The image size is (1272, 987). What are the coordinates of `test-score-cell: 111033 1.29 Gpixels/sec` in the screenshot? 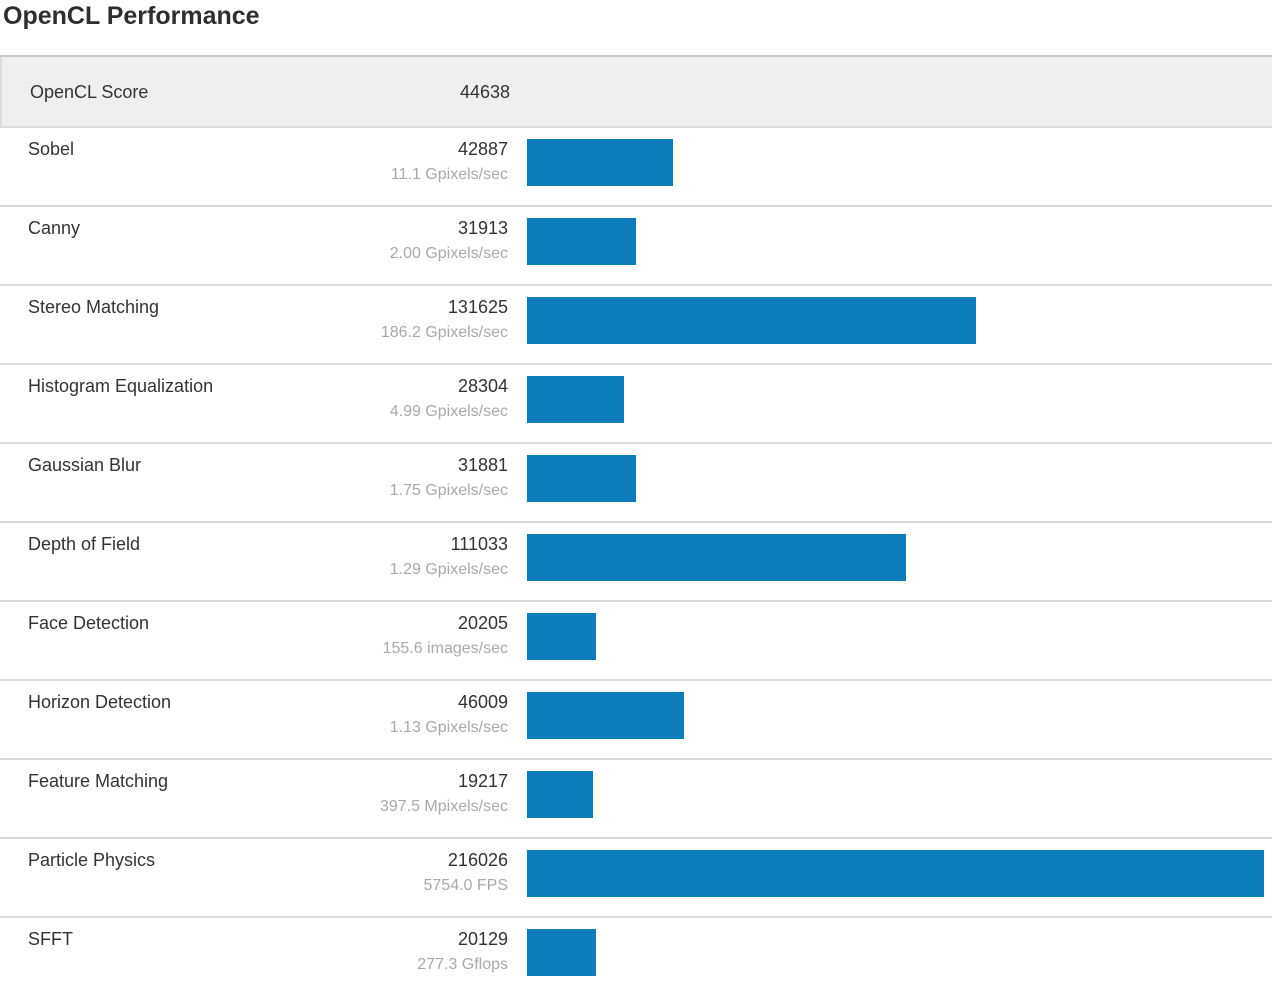 It's located at (394, 561).